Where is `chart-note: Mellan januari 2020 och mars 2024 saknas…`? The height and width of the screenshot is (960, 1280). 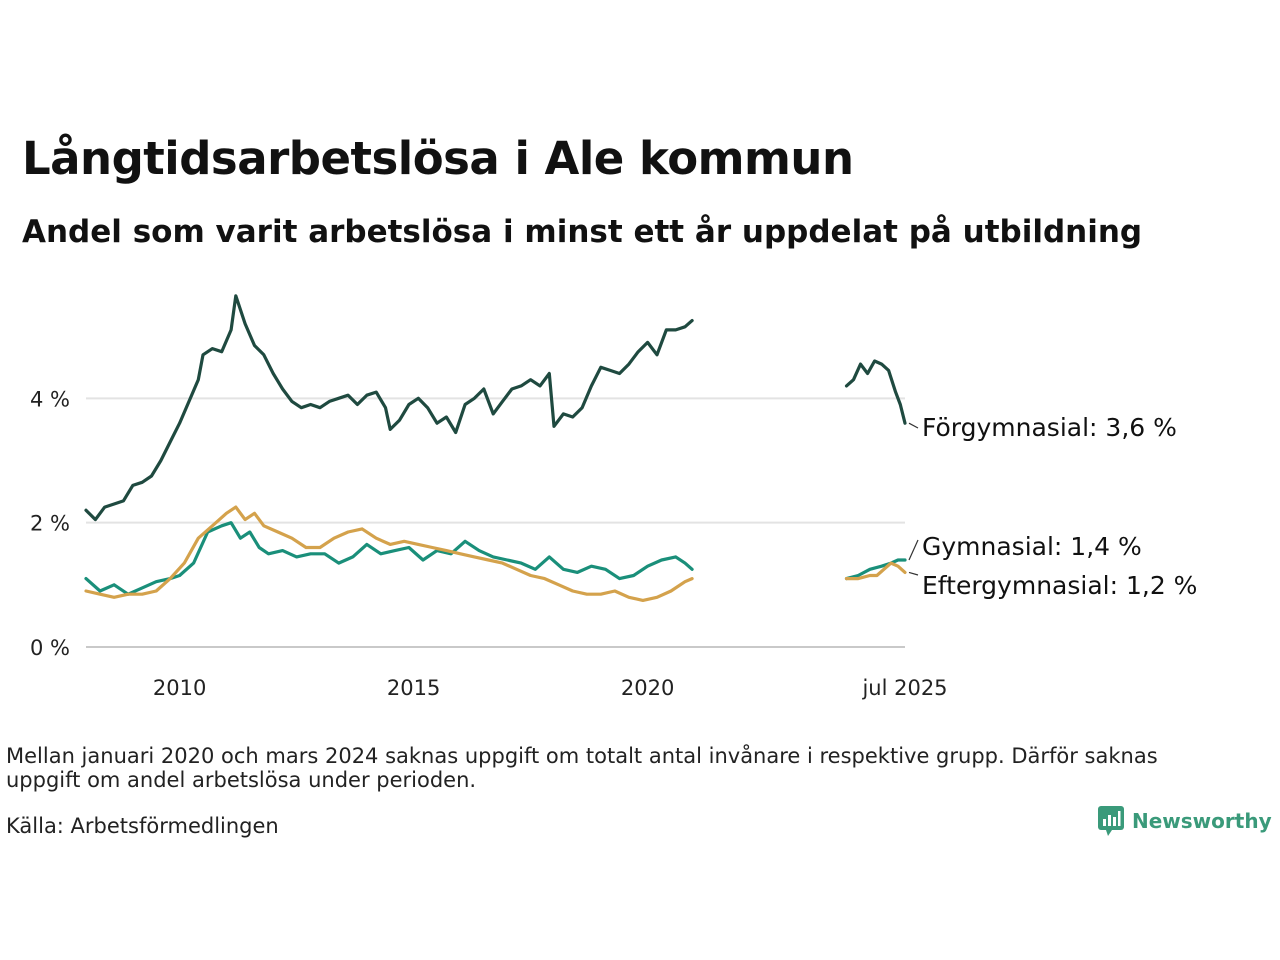 chart-note: Mellan januari 2020 och mars 2024 saknas… is located at coordinates (582, 768).